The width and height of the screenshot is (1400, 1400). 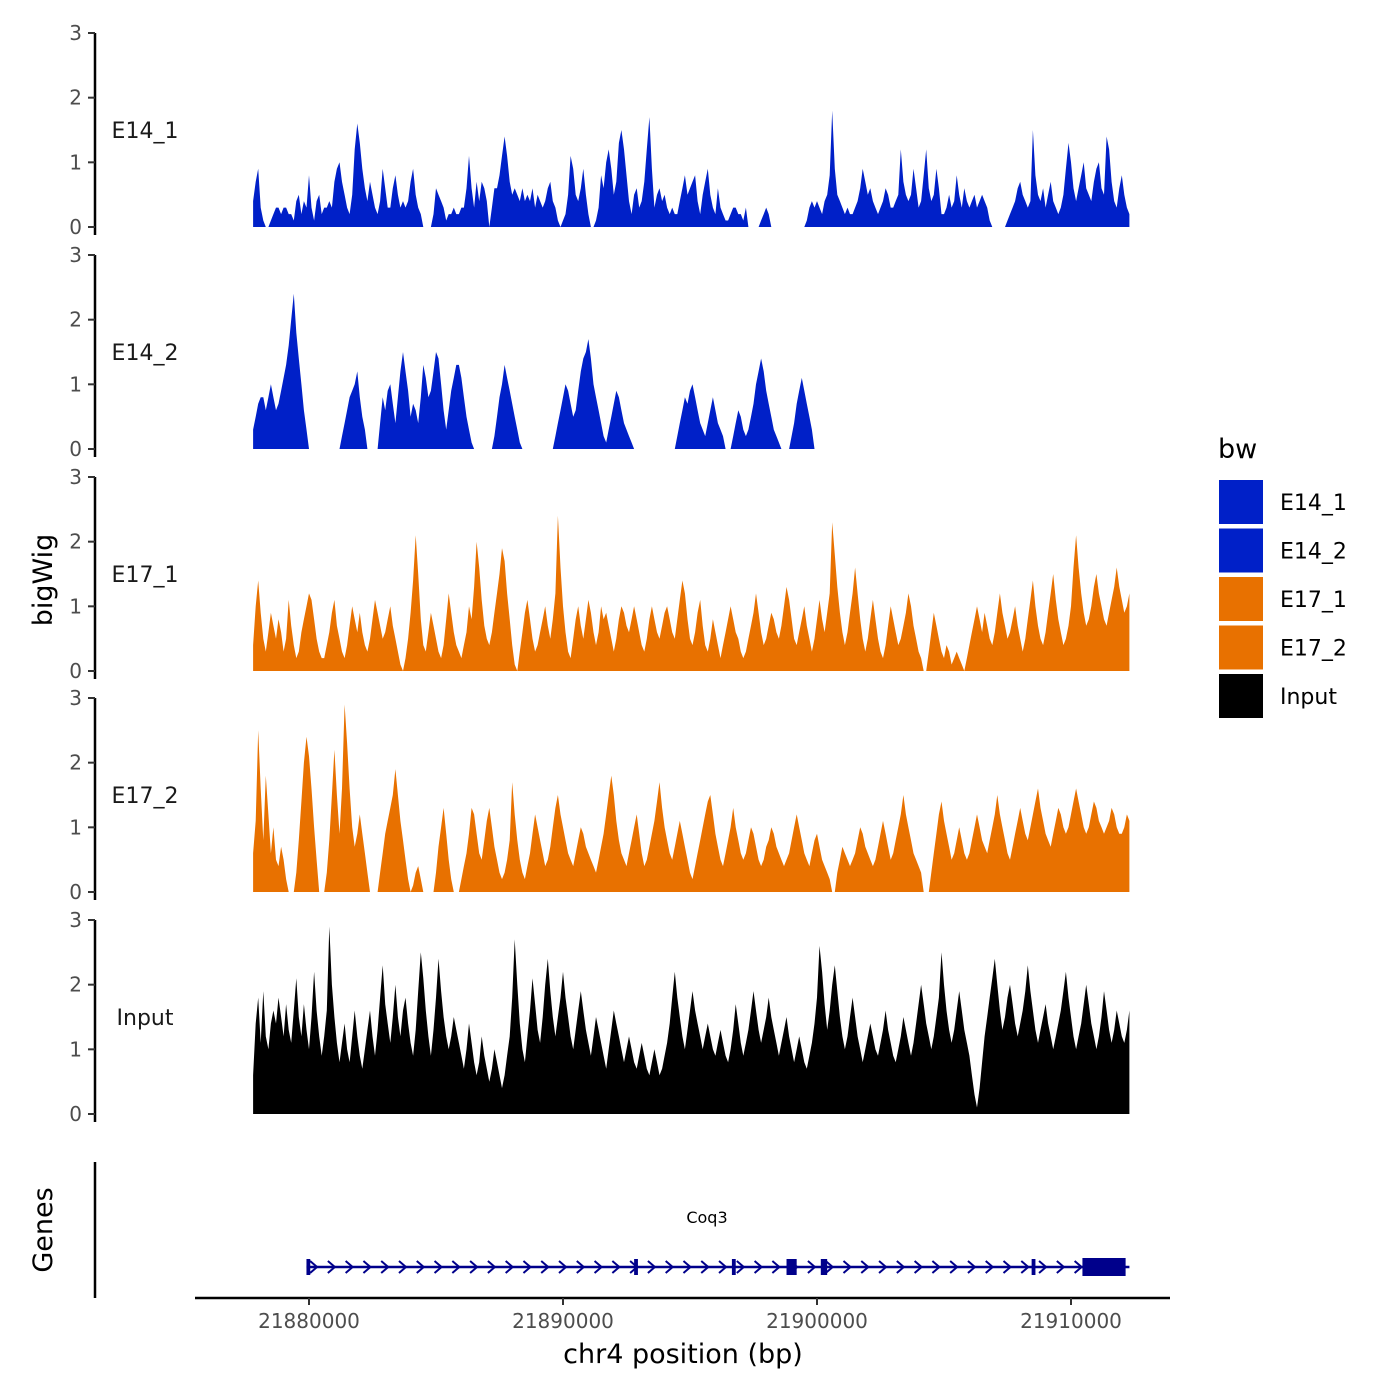 What do you see at coordinates (1071, 1321) in the screenshot?
I see `x-tick-label: 21910000` at bounding box center [1071, 1321].